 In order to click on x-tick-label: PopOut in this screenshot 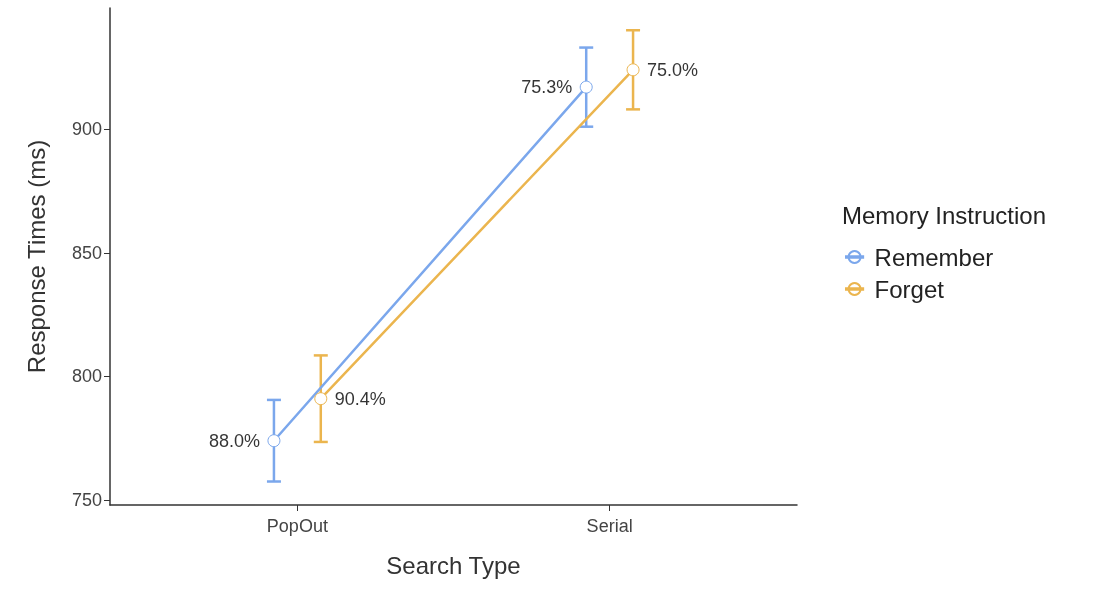, I will do `click(297, 526)`.